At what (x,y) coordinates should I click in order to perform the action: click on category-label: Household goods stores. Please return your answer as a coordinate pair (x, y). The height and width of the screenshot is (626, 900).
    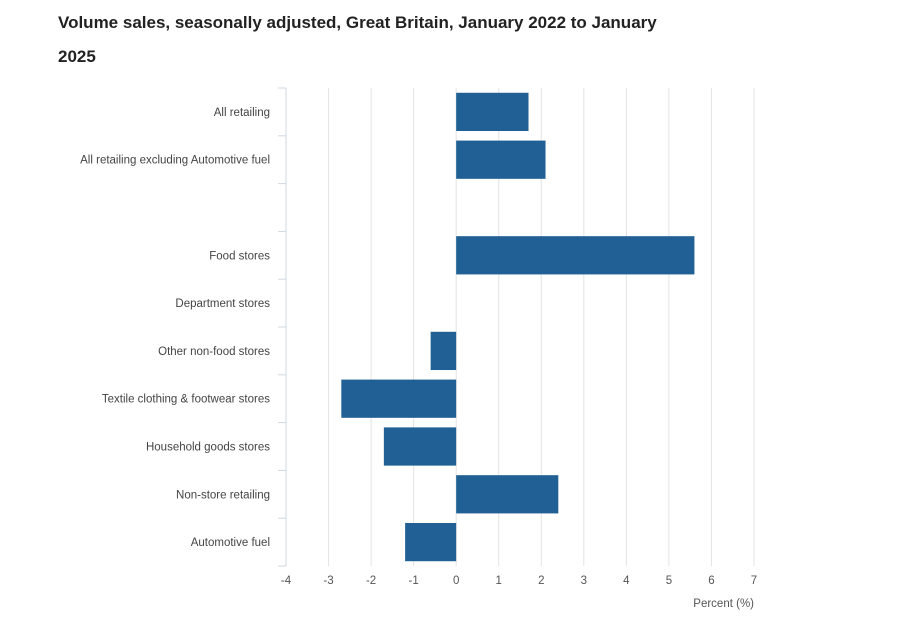
    Looking at the image, I should click on (208, 448).